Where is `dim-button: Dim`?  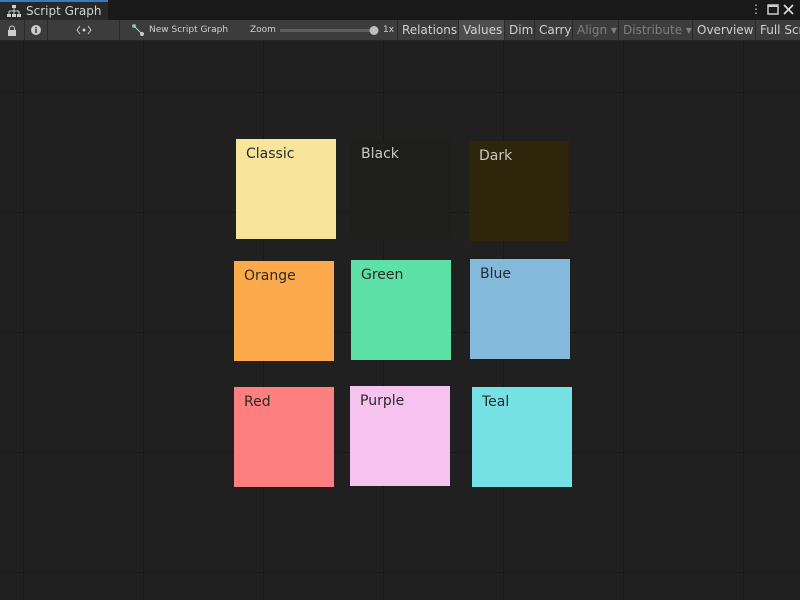
dim-button: Dim is located at coordinates (519, 30).